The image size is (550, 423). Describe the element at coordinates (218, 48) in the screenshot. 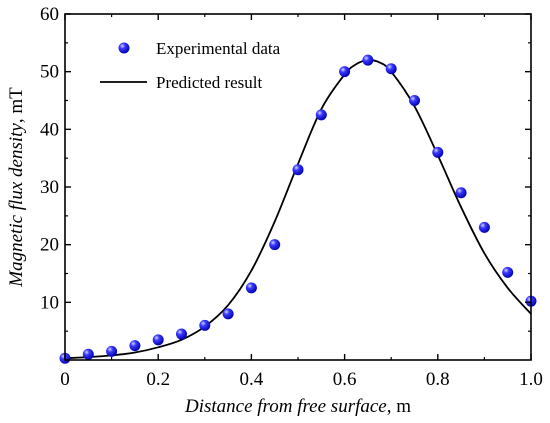

I see `legend-label-experimental: Experimental data` at that location.